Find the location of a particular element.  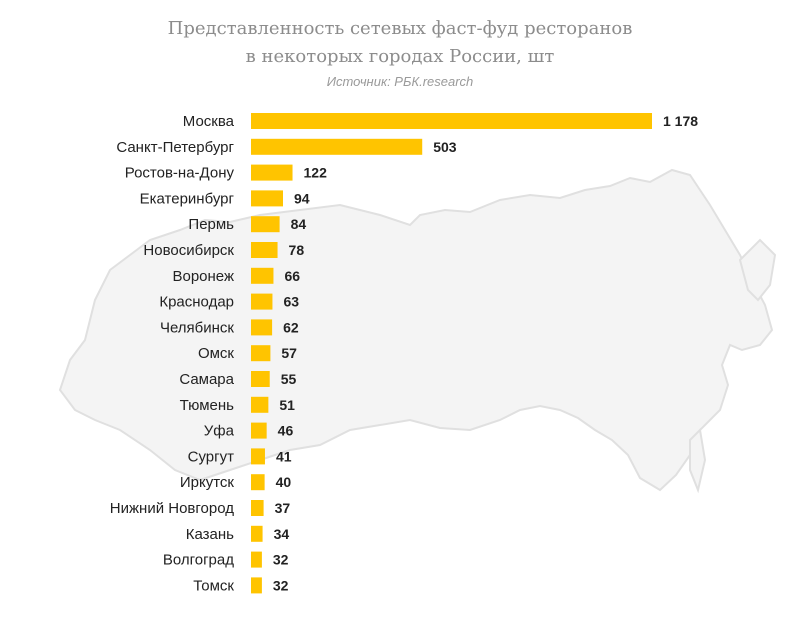

sakhalin-shape is located at coordinates (698, 460).